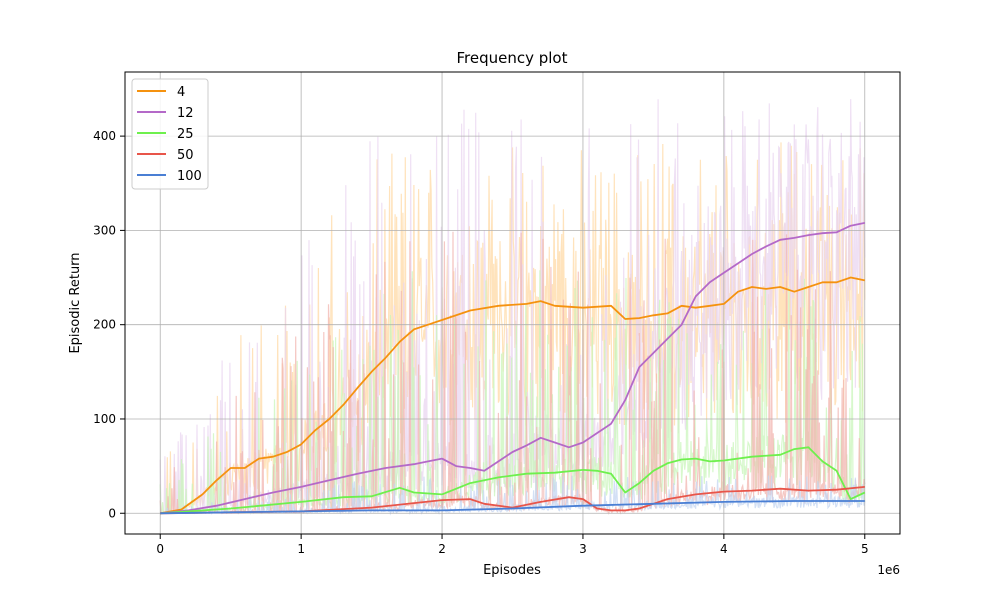  What do you see at coordinates (104, 419) in the screenshot?
I see `y-tick-label: 100` at bounding box center [104, 419].